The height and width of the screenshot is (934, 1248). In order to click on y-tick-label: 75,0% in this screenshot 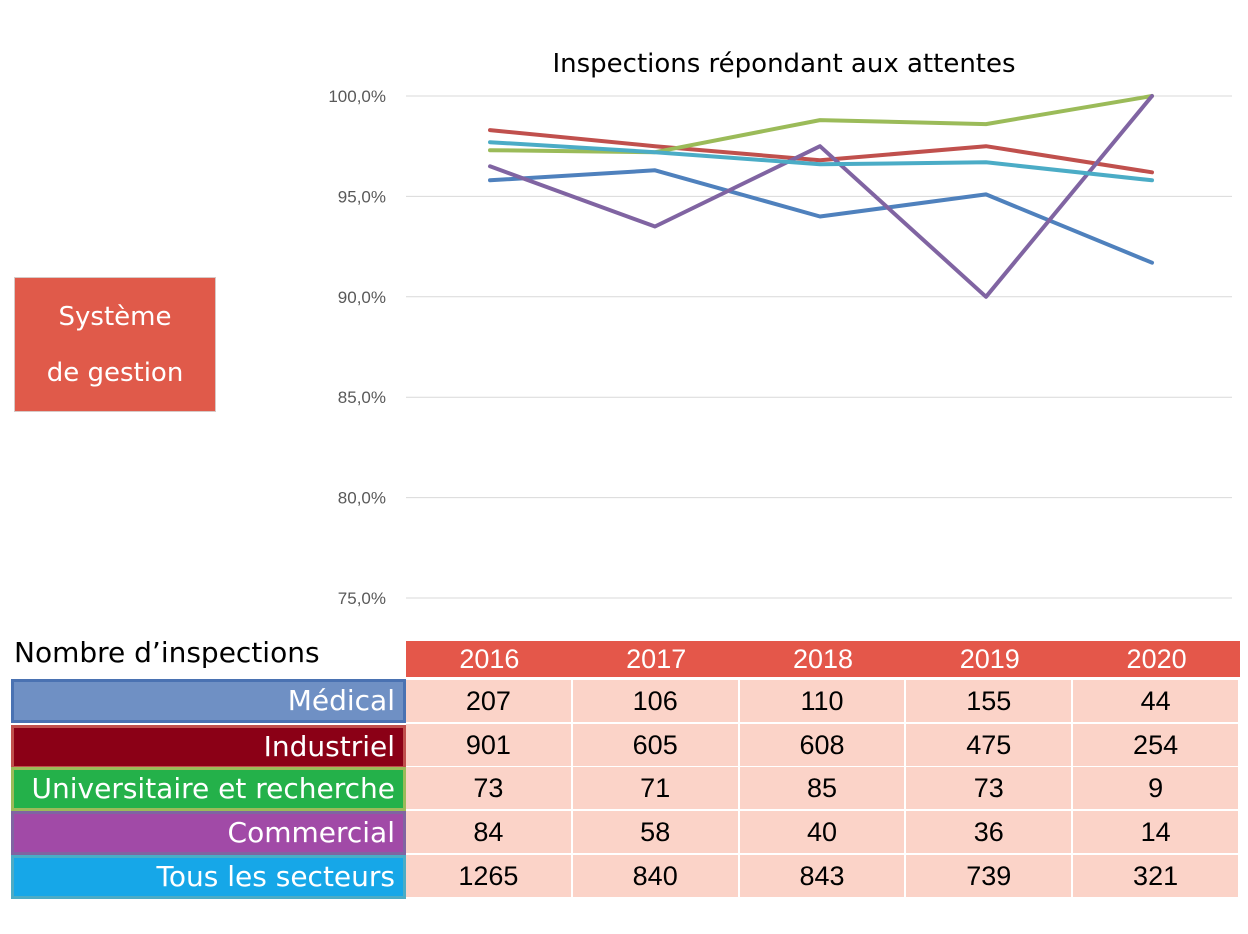, I will do `click(362, 598)`.